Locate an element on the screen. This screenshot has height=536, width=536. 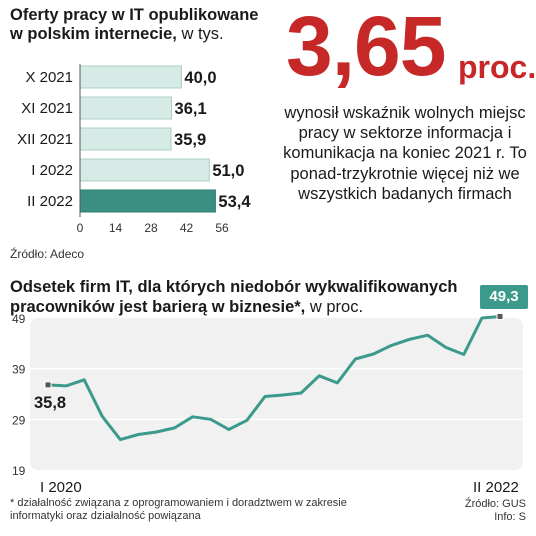
bar-category-label: XI 2021 is located at coordinates (47, 108).